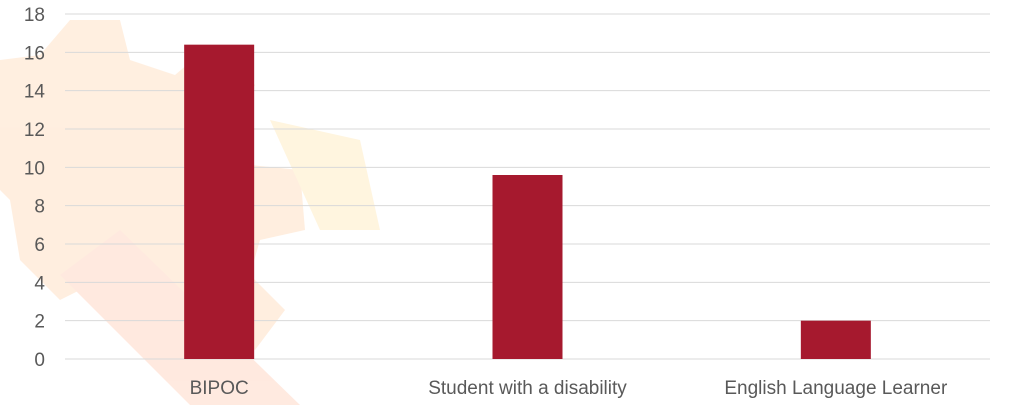 This screenshot has width=1010, height=405. Describe the element at coordinates (34, 130) in the screenshot. I see `y-tick-label: 12` at that location.